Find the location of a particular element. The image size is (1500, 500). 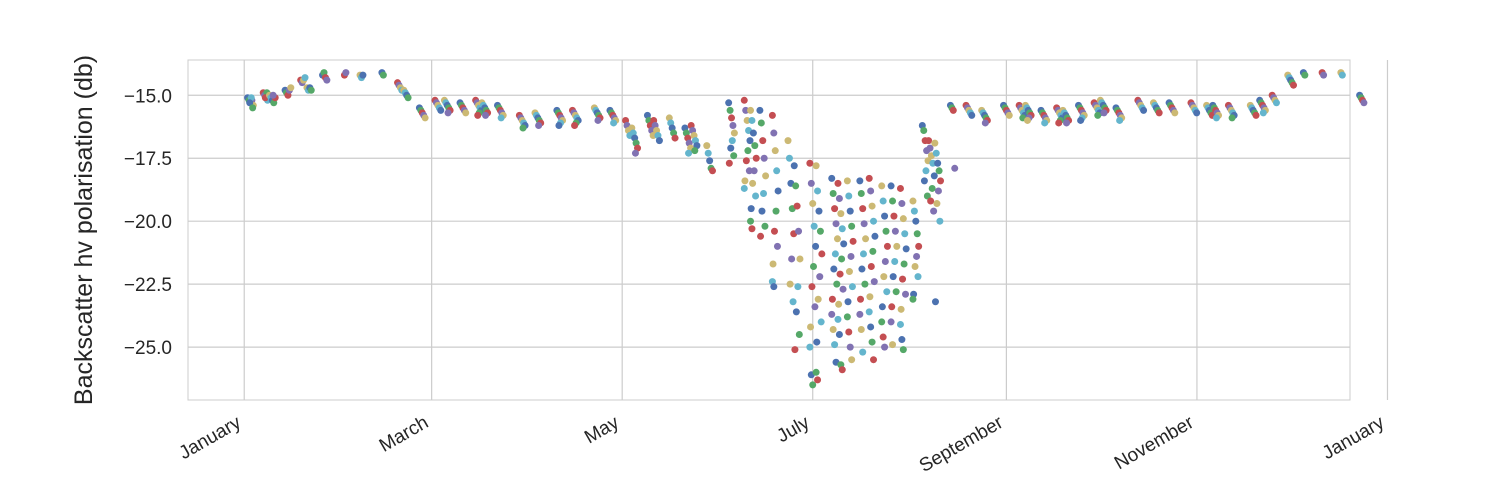

x-tick-label: May is located at coordinates (602, 430).